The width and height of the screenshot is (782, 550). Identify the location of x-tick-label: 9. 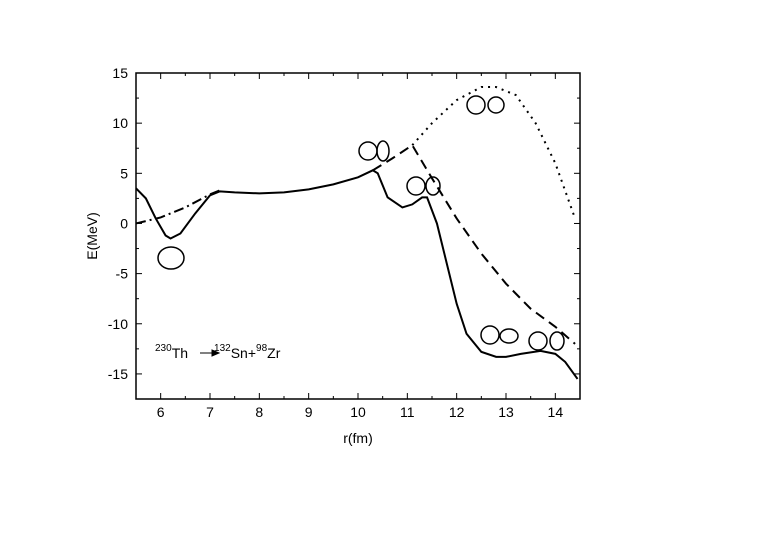
(309, 412).